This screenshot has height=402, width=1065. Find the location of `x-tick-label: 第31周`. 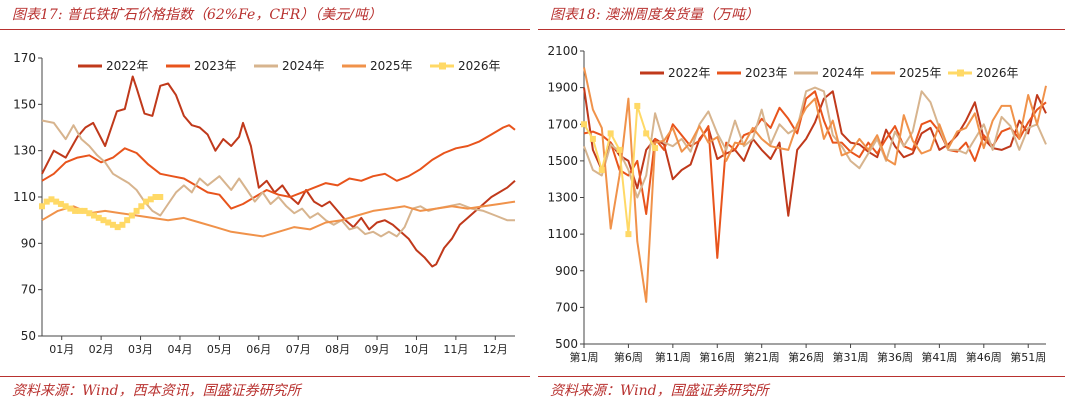

x-tick-label: 第31周 is located at coordinates (851, 357).